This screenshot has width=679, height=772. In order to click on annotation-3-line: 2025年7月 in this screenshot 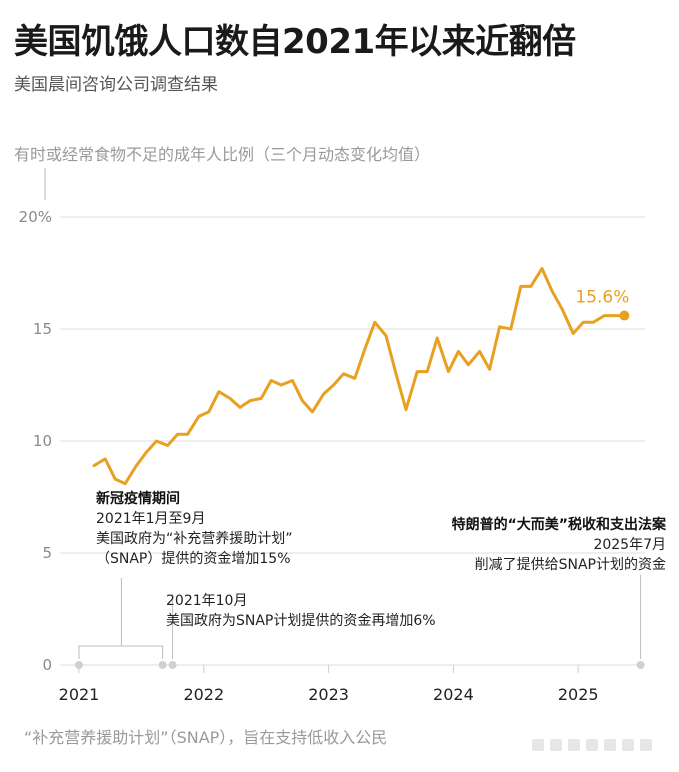, I will do `click(629, 545)`.